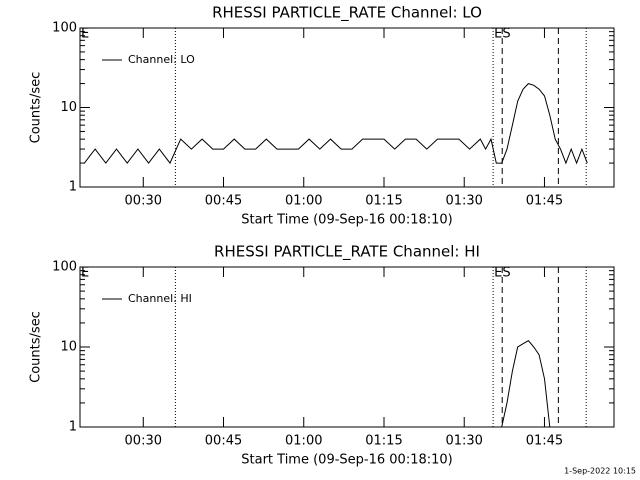 This screenshot has width=640, height=480. What do you see at coordinates (347, 13) in the screenshot?
I see `chart-title: RHESSI PARTICLE_RATE Channel: LO` at bounding box center [347, 13].